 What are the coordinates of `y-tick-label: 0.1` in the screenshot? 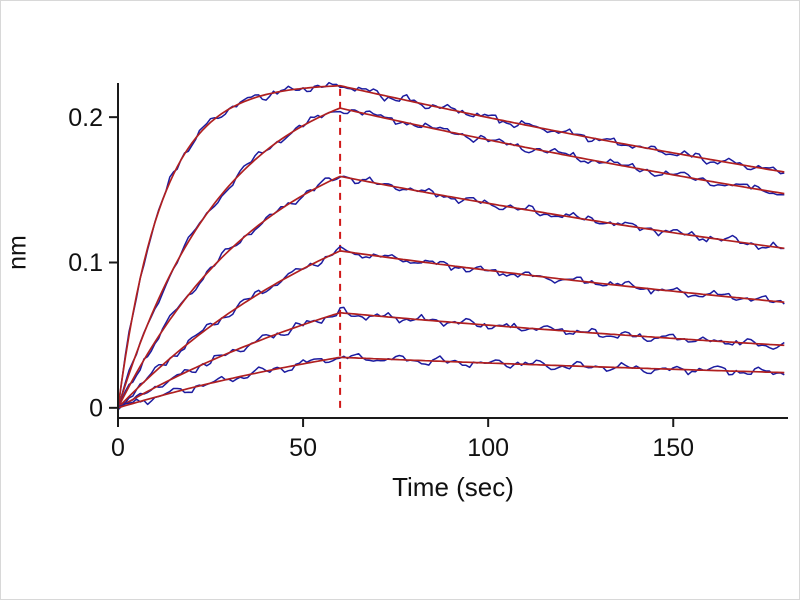 It's located at (85, 263).